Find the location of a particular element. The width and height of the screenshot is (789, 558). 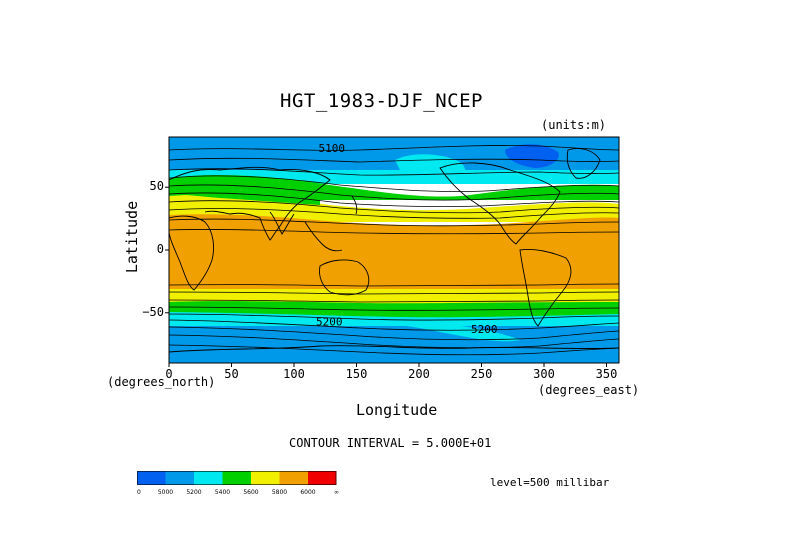

y-tick-label-1: 0 is located at coordinates (160, 249).